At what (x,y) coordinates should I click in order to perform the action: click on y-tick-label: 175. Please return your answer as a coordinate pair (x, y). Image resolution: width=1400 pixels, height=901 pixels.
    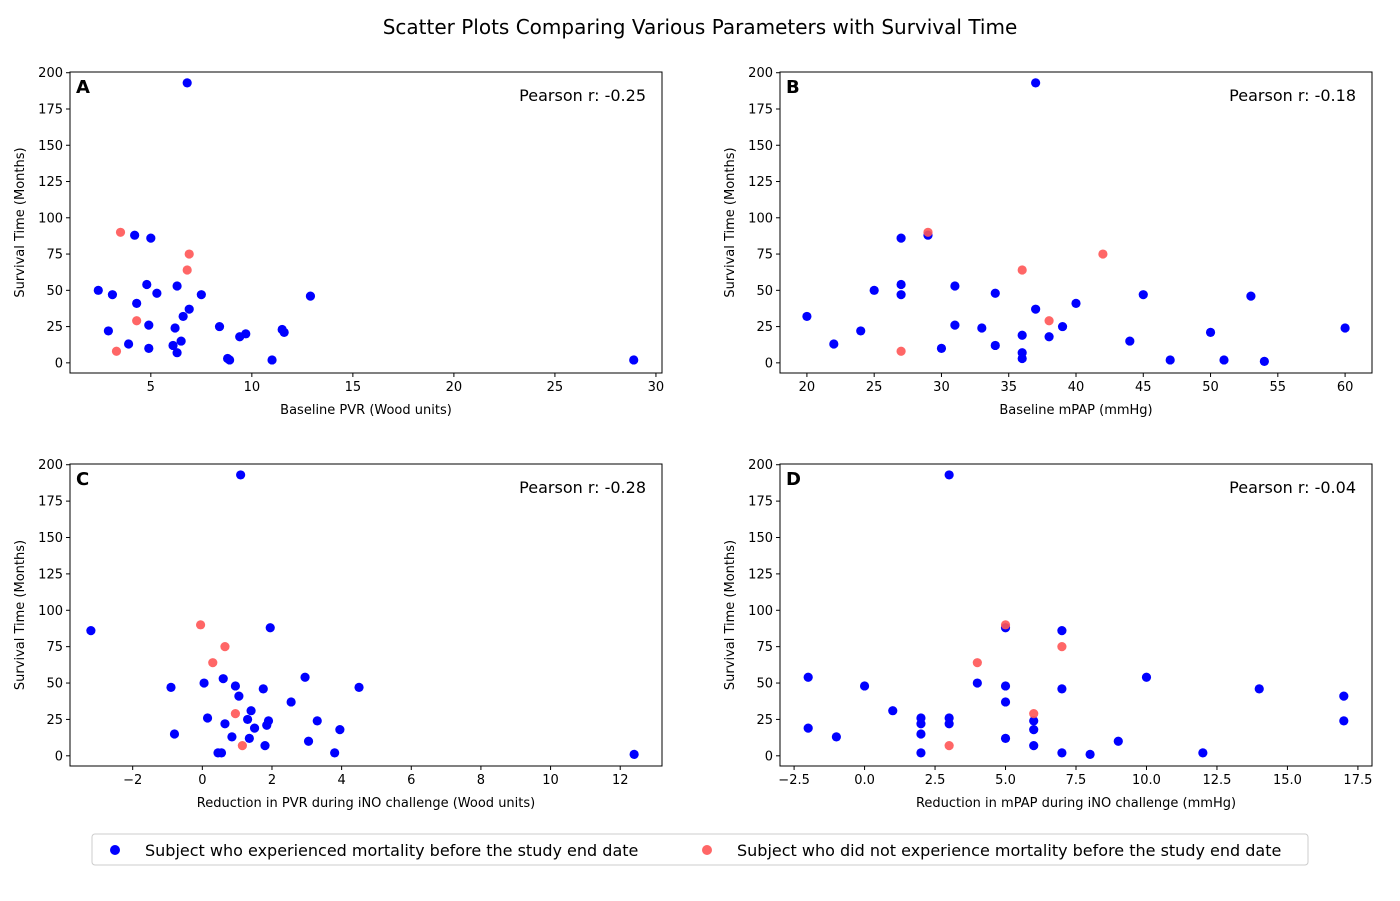
    Looking at the image, I should click on (50, 109).